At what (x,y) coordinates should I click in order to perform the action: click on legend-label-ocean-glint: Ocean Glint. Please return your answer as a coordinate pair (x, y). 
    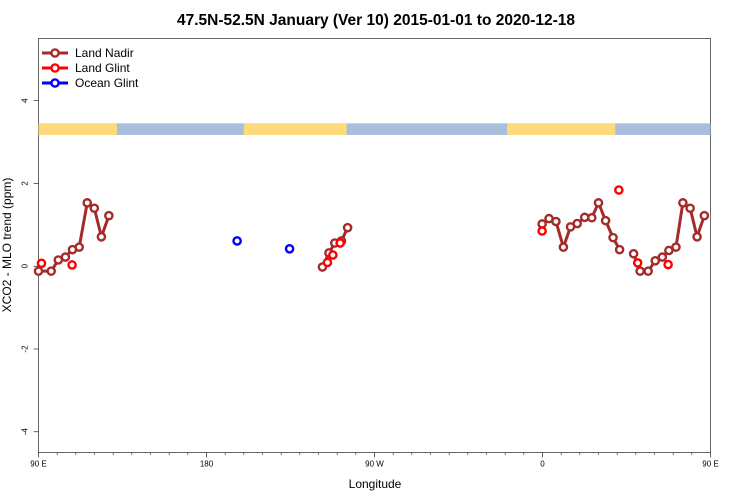
    Looking at the image, I should click on (107, 83).